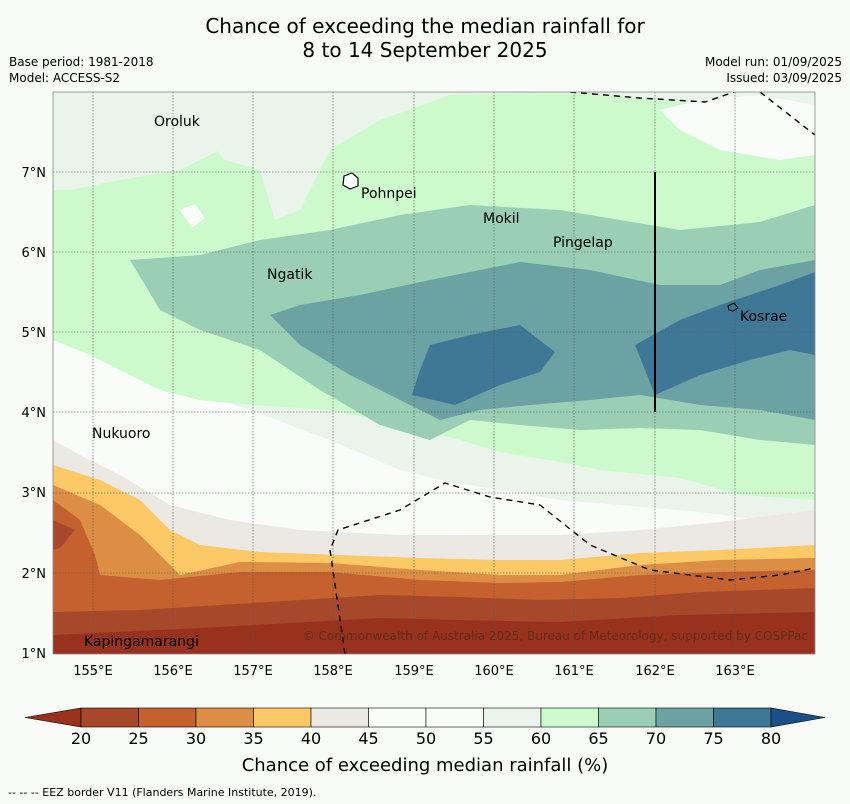 The height and width of the screenshot is (804, 850). Describe the element at coordinates (138, 738) in the screenshot. I see `colorbar-tick-label: 25` at that location.